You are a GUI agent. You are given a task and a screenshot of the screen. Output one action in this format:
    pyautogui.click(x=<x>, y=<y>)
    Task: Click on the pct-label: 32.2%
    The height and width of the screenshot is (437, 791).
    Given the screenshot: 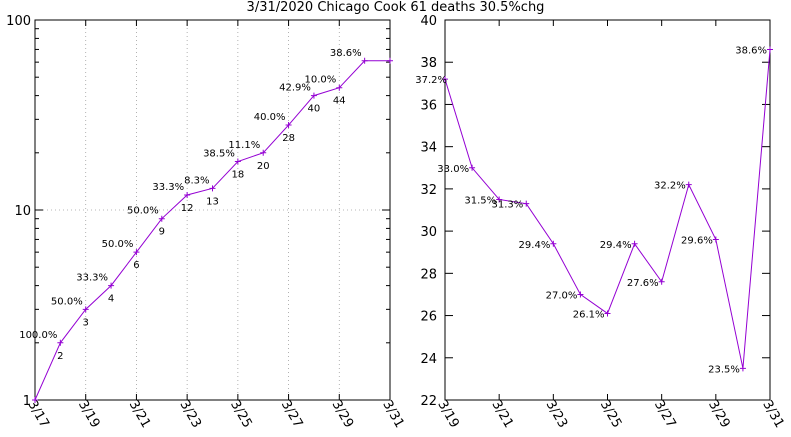 What is the action you would take?
    pyautogui.click(x=670, y=186)
    